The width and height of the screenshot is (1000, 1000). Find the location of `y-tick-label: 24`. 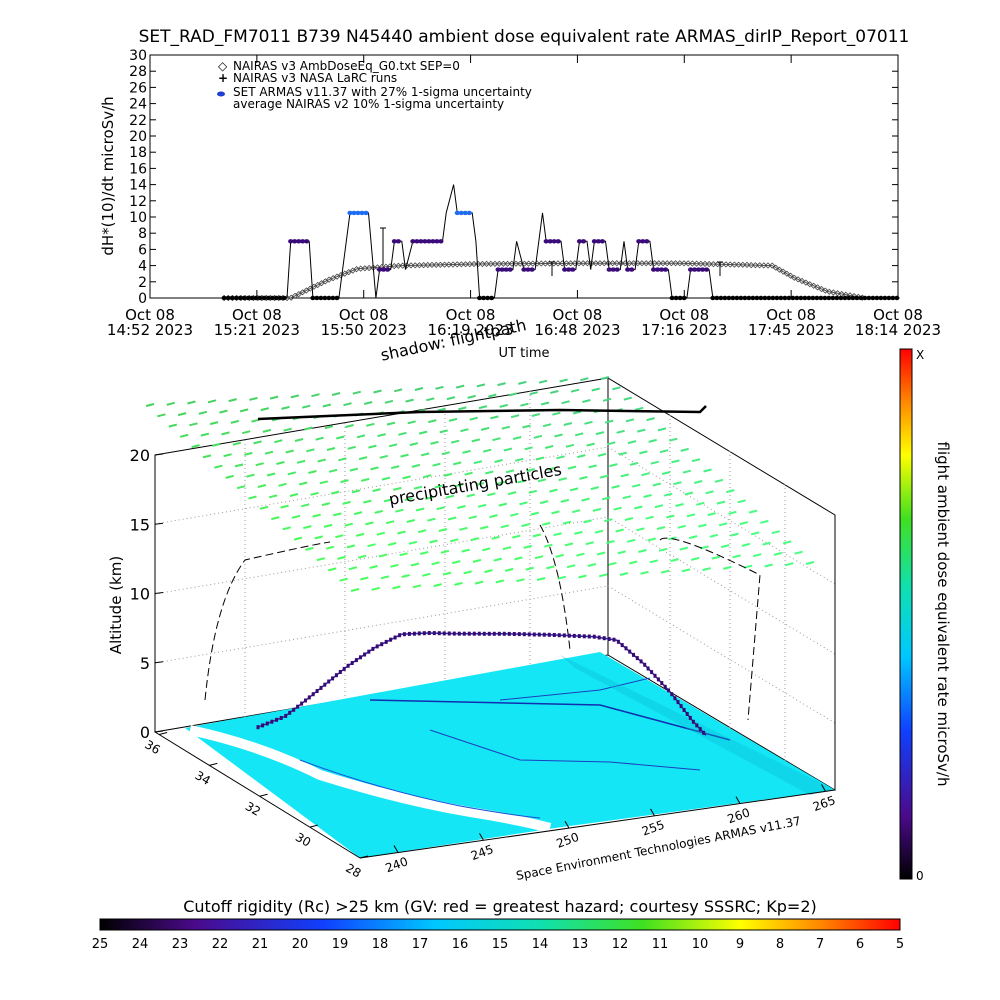

y-tick-label: 24 is located at coordinates (138, 105).